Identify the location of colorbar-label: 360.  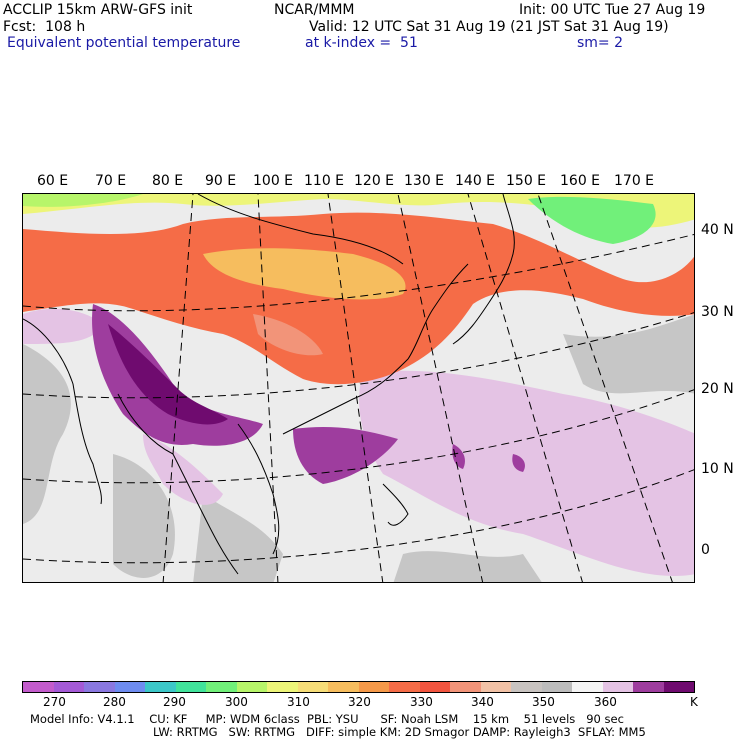
(605, 702).